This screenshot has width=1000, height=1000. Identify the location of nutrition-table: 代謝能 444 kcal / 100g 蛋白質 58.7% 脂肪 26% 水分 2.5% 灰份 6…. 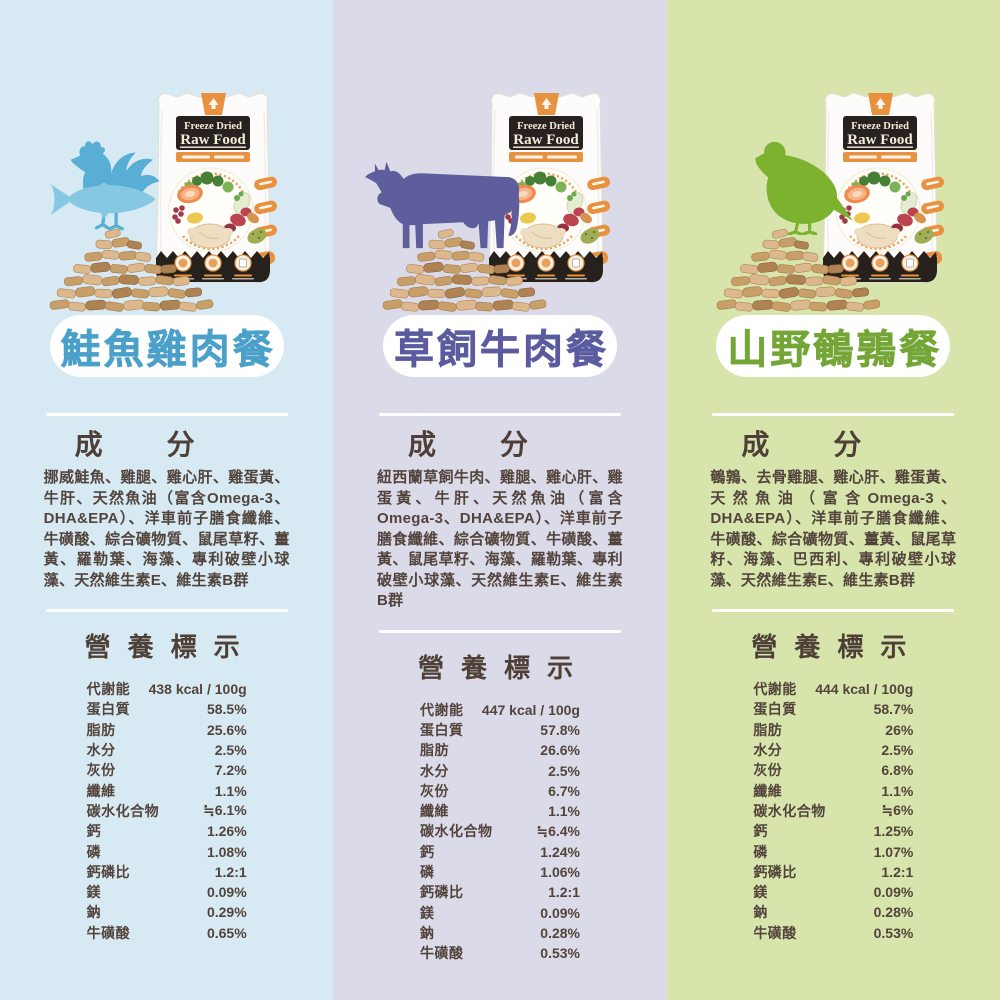
(833, 811).